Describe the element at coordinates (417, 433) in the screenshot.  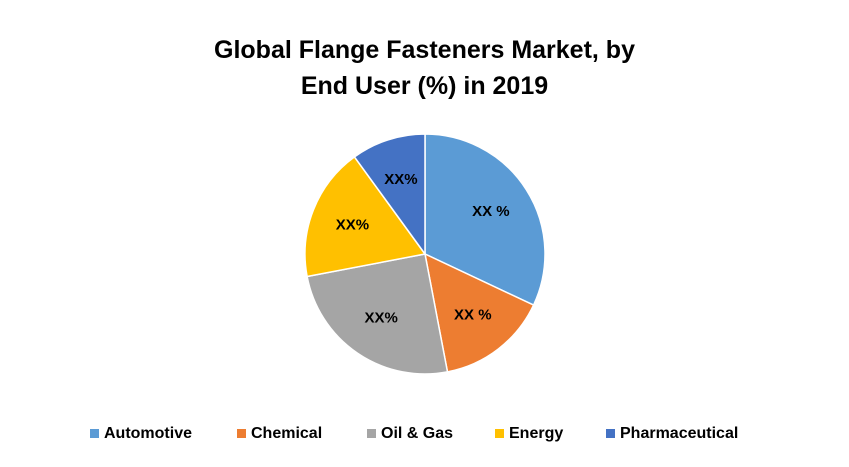
I see `legend-label: Oil & Gas` at that location.